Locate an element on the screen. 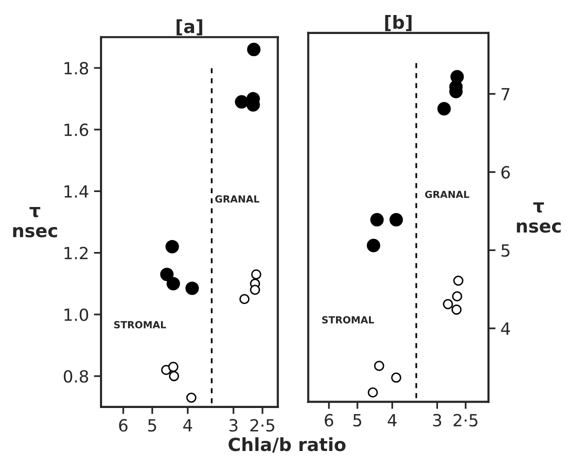  y-tick-label: 1.6 is located at coordinates (76, 130).